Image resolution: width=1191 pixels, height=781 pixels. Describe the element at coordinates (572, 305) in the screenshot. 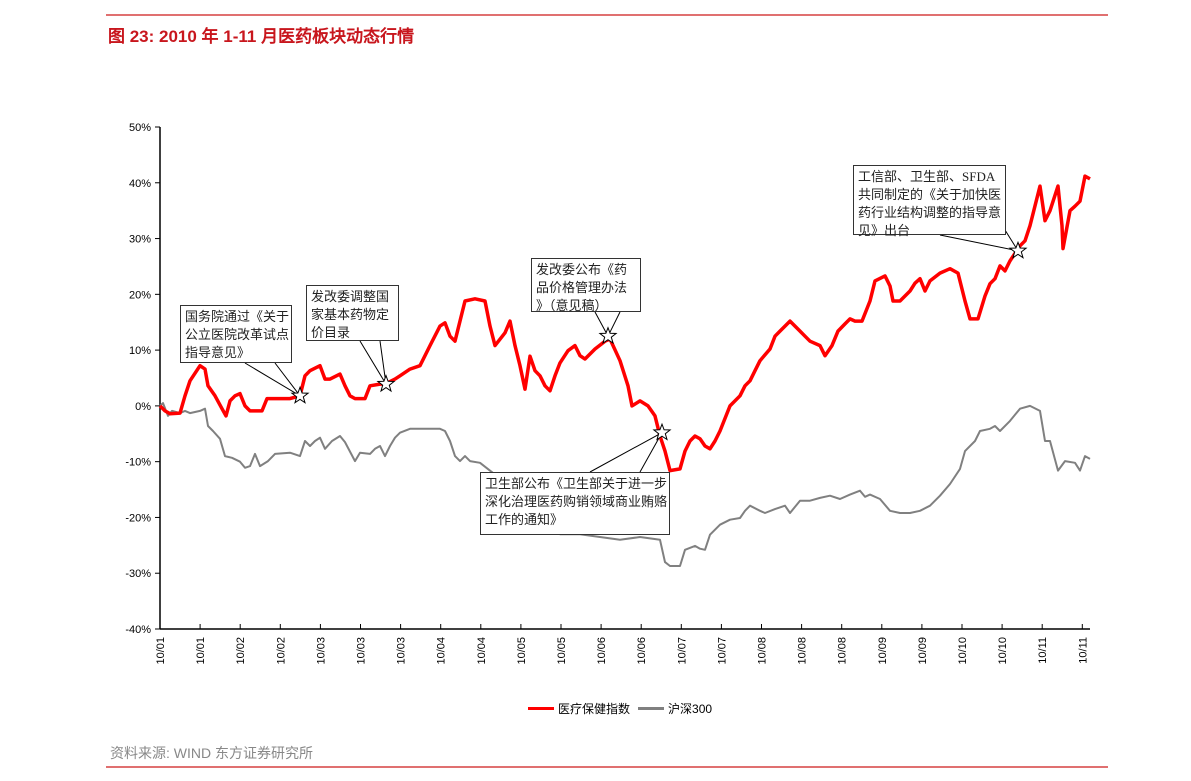

I see `annotation-text-line: 》（意见稿）` at that location.